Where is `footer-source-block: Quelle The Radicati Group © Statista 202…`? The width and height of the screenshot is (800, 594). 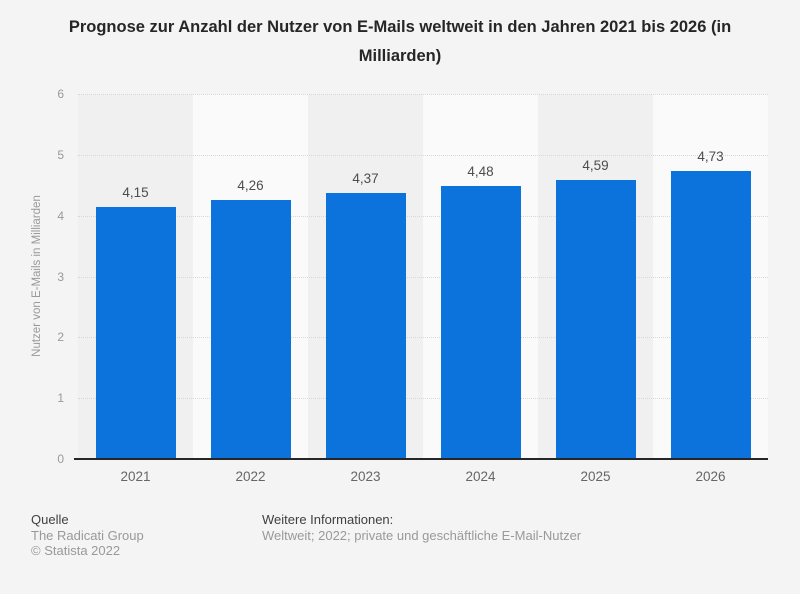 footer-source-block: Quelle The Radicati Group © Statista 202… is located at coordinates (87, 535).